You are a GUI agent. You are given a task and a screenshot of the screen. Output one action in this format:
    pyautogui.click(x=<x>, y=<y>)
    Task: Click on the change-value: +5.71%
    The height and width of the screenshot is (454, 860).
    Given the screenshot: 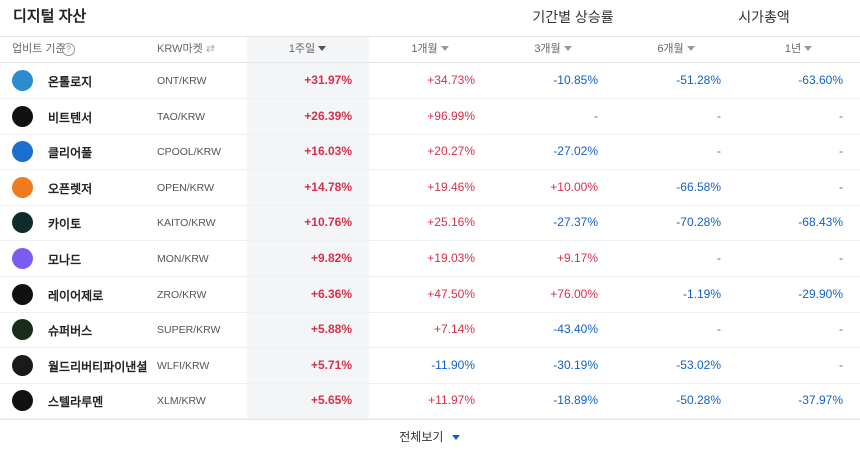 What is the action you would take?
    pyautogui.click(x=331, y=364)
    